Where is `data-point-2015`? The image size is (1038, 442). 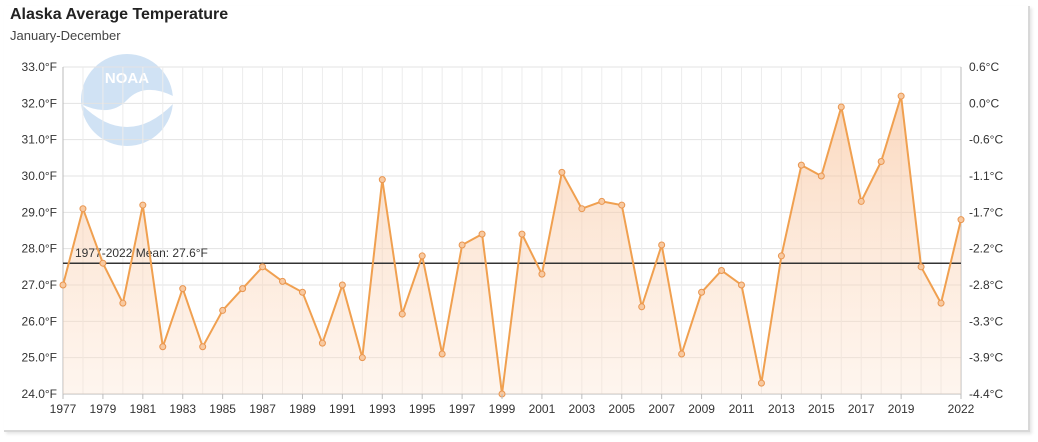 data-point-2015 is located at coordinates (821, 176).